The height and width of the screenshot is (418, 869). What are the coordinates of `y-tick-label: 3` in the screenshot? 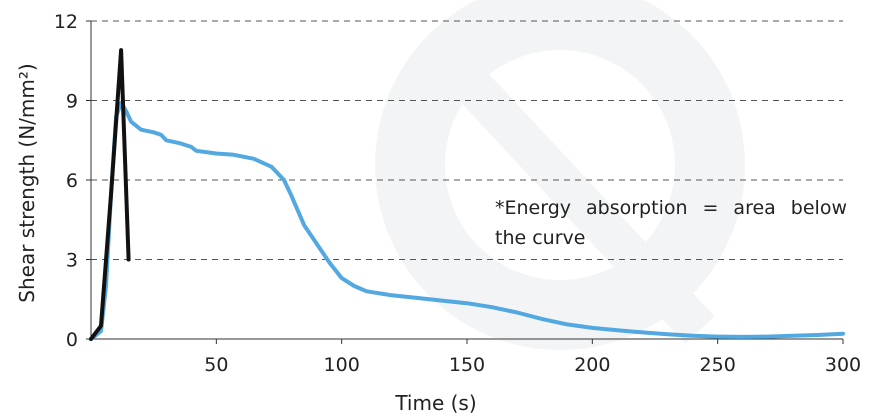 It's located at (72, 261).